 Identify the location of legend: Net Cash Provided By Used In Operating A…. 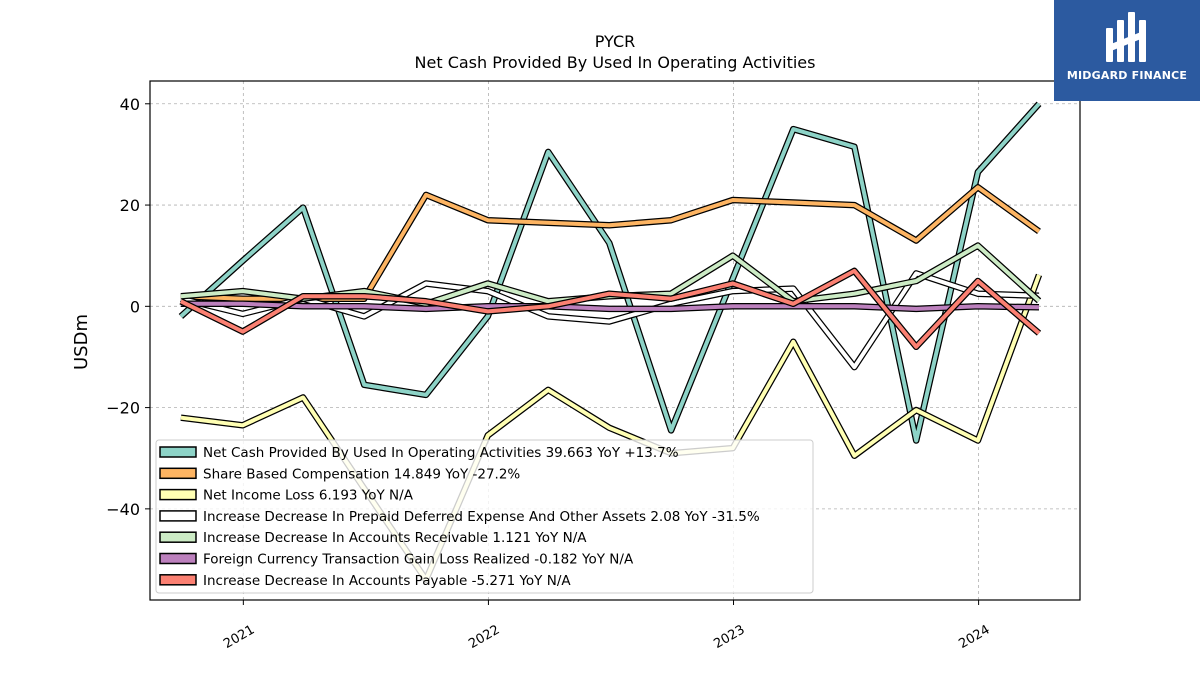
(484, 516).